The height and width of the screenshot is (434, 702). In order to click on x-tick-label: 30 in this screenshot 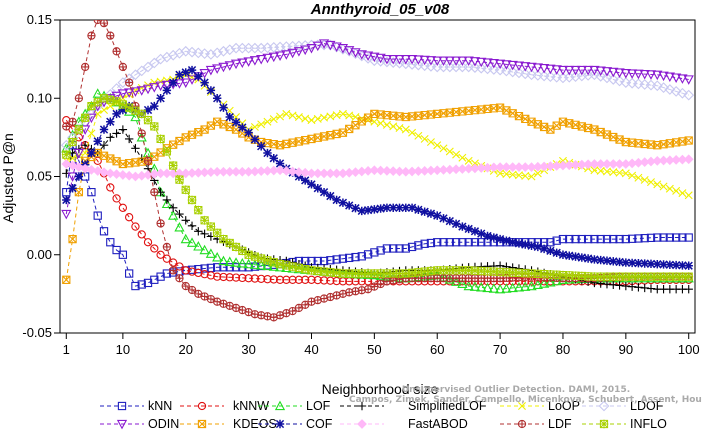, I will do `click(248, 349)`.